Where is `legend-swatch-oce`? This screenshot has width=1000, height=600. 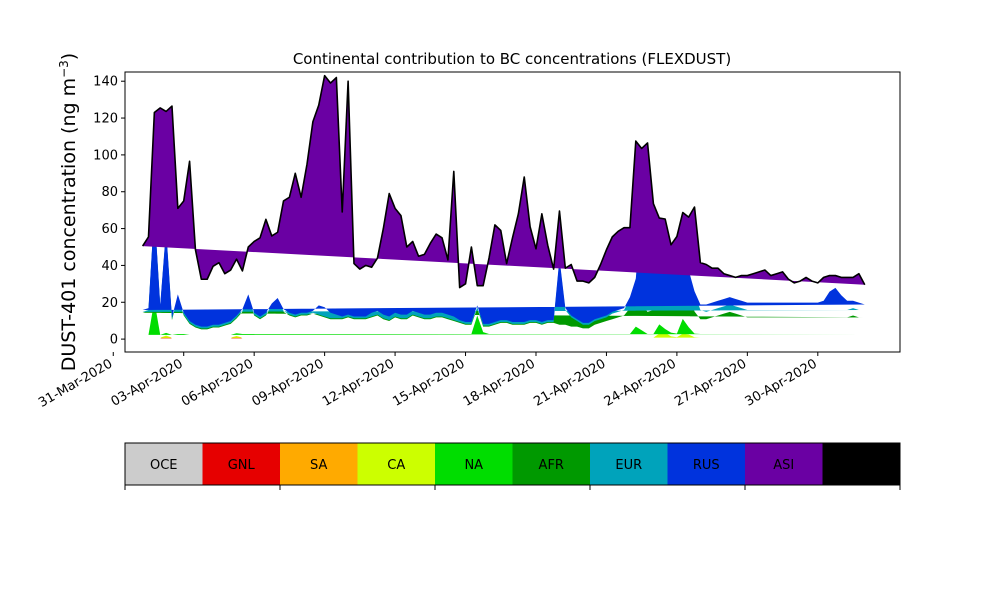 legend-swatch-oce is located at coordinates (164, 464).